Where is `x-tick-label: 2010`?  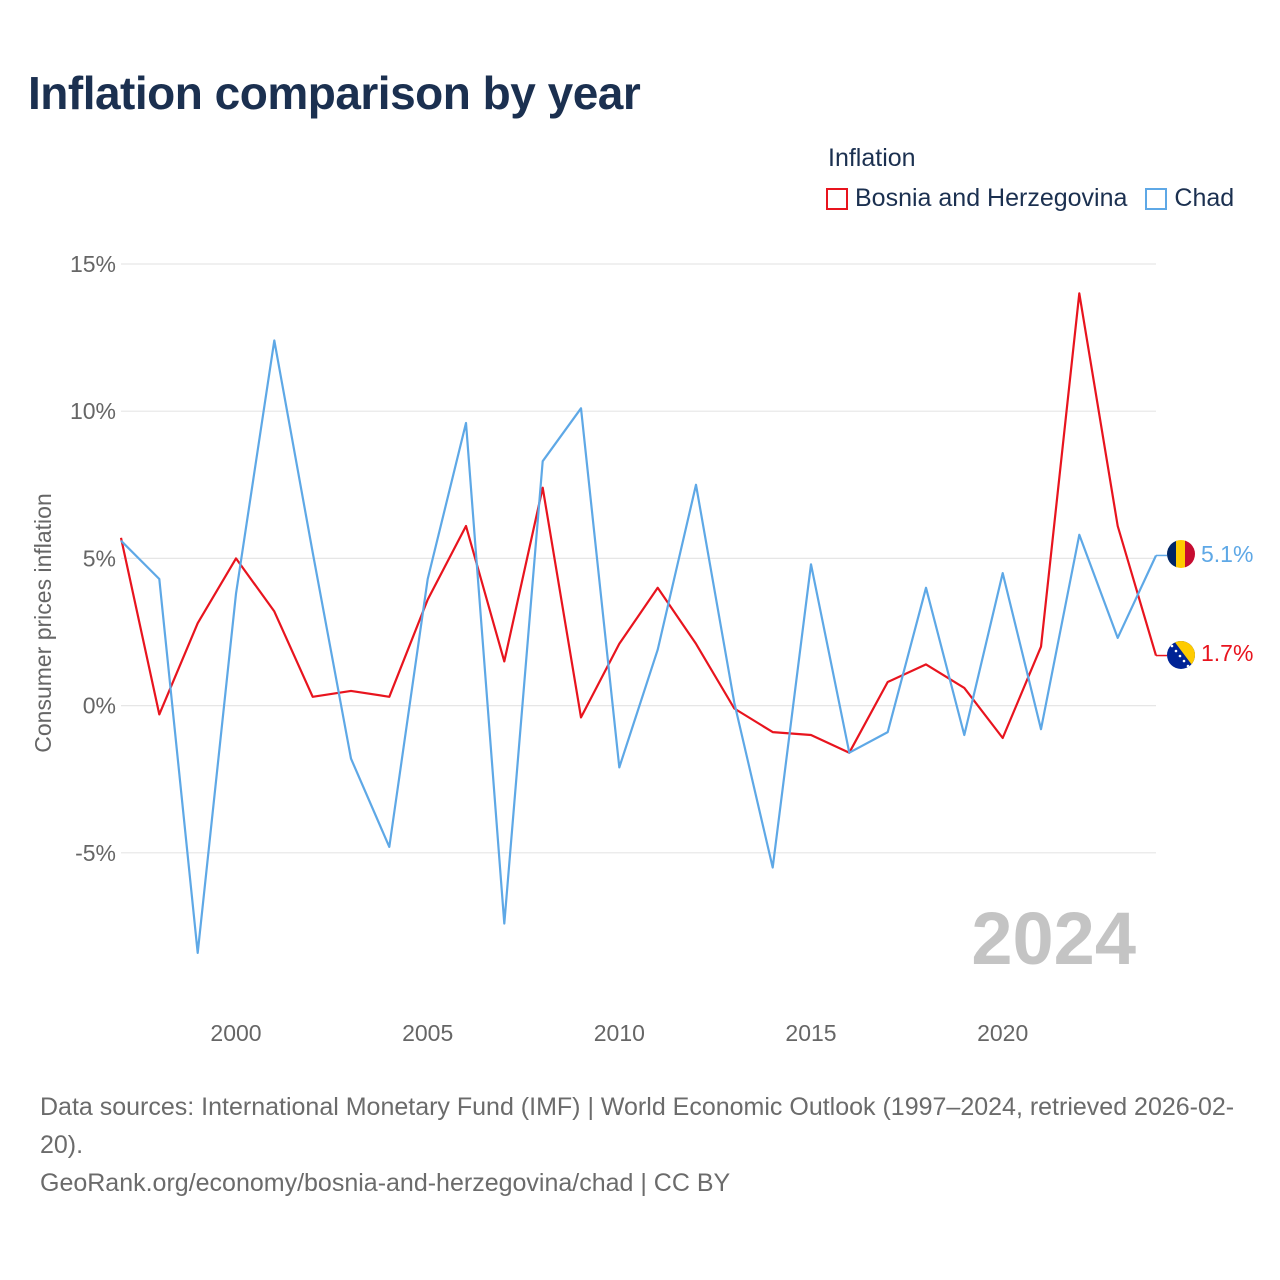
x-tick-label: 2010 is located at coordinates (619, 1033).